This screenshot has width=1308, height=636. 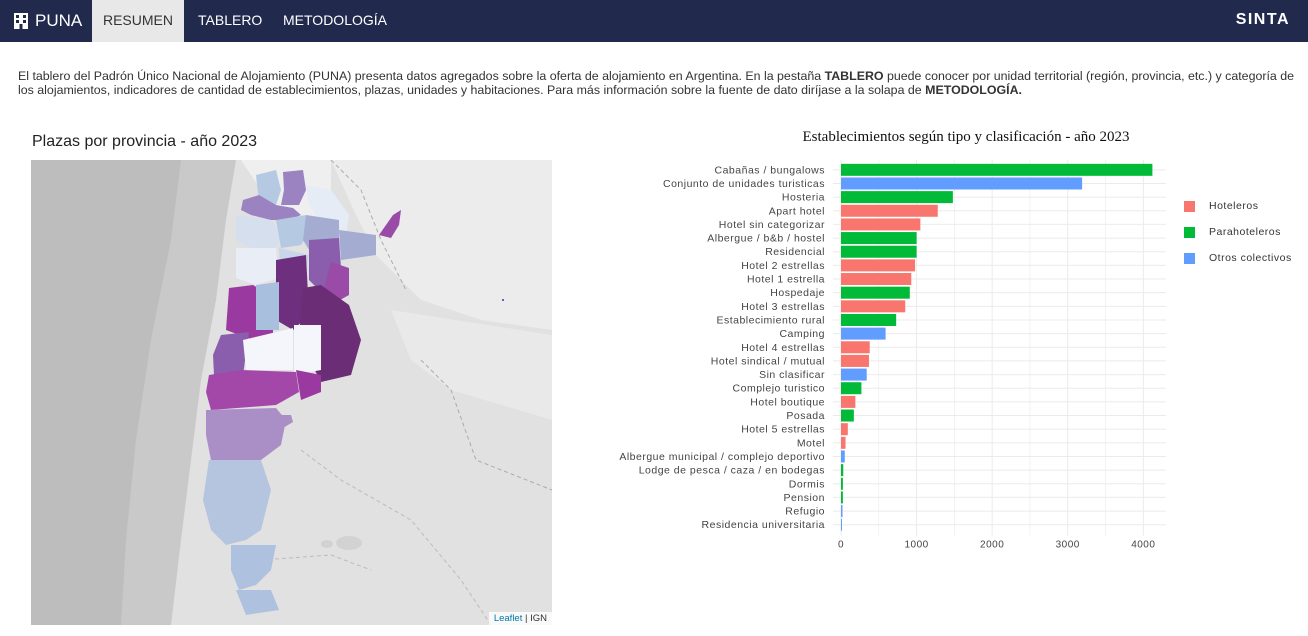 I want to click on x-tick-label: 1000, so click(x=916, y=545).